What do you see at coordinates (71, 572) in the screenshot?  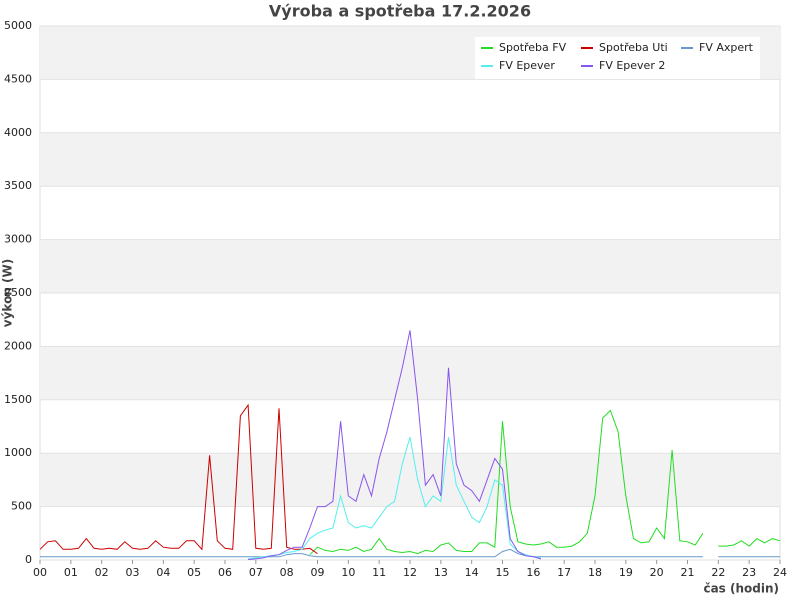 I see `x-tick-label: 01` at bounding box center [71, 572].